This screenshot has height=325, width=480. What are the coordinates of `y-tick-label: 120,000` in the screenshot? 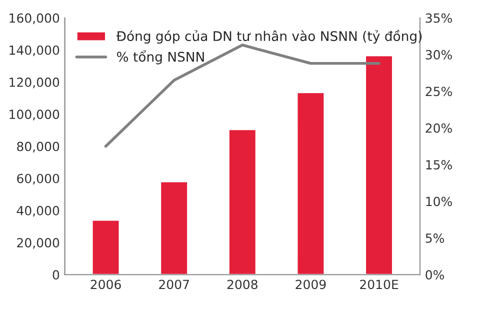 It's located at (35, 83).